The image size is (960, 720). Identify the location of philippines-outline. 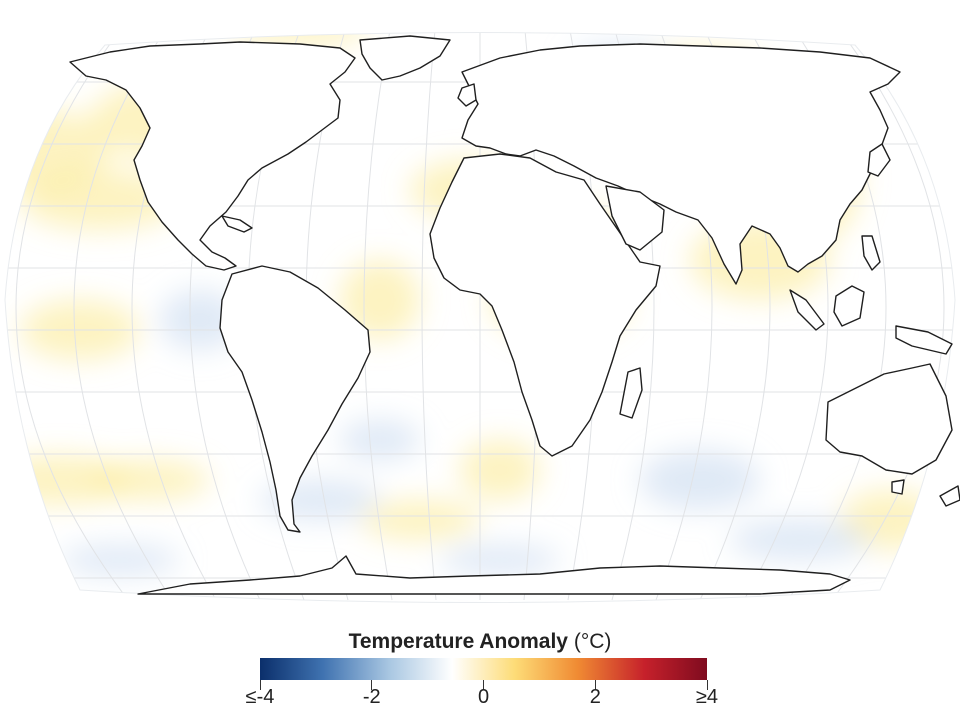
(871, 253).